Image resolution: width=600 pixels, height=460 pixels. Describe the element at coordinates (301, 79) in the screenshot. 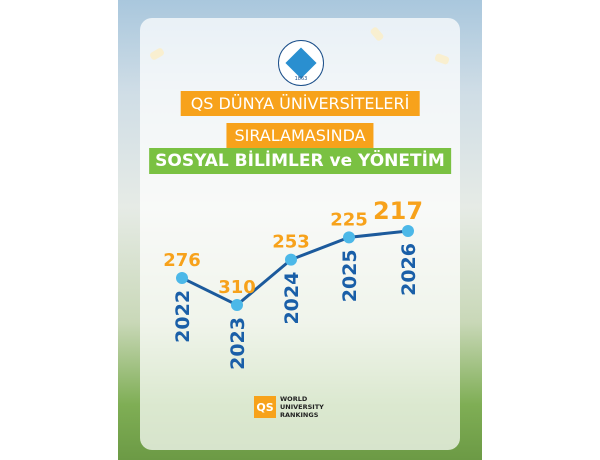

I see `logo-year: 1863` at that location.